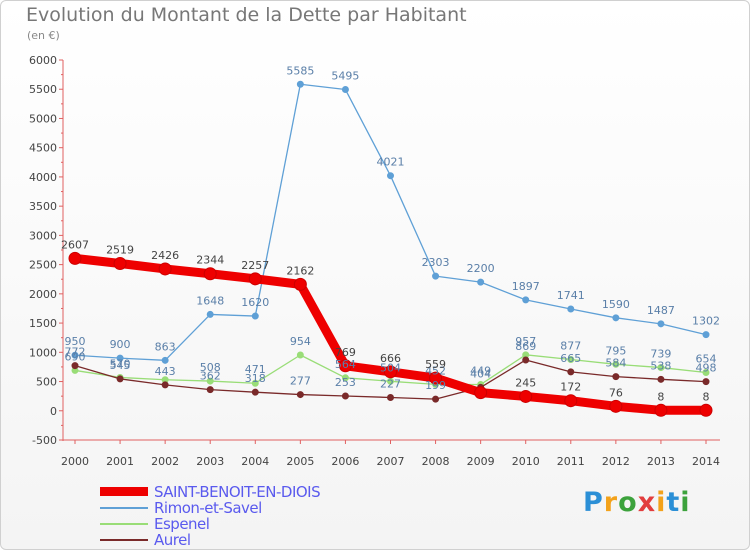 The width and height of the screenshot is (750, 550). What do you see at coordinates (75, 461) in the screenshot?
I see `x-tick-label: 2000` at bounding box center [75, 461].